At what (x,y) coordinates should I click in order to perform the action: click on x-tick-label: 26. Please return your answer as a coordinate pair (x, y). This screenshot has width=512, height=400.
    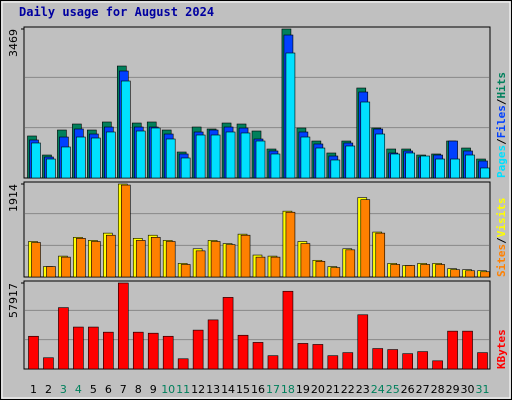
    Looking at the image, I should click on (408, 389).